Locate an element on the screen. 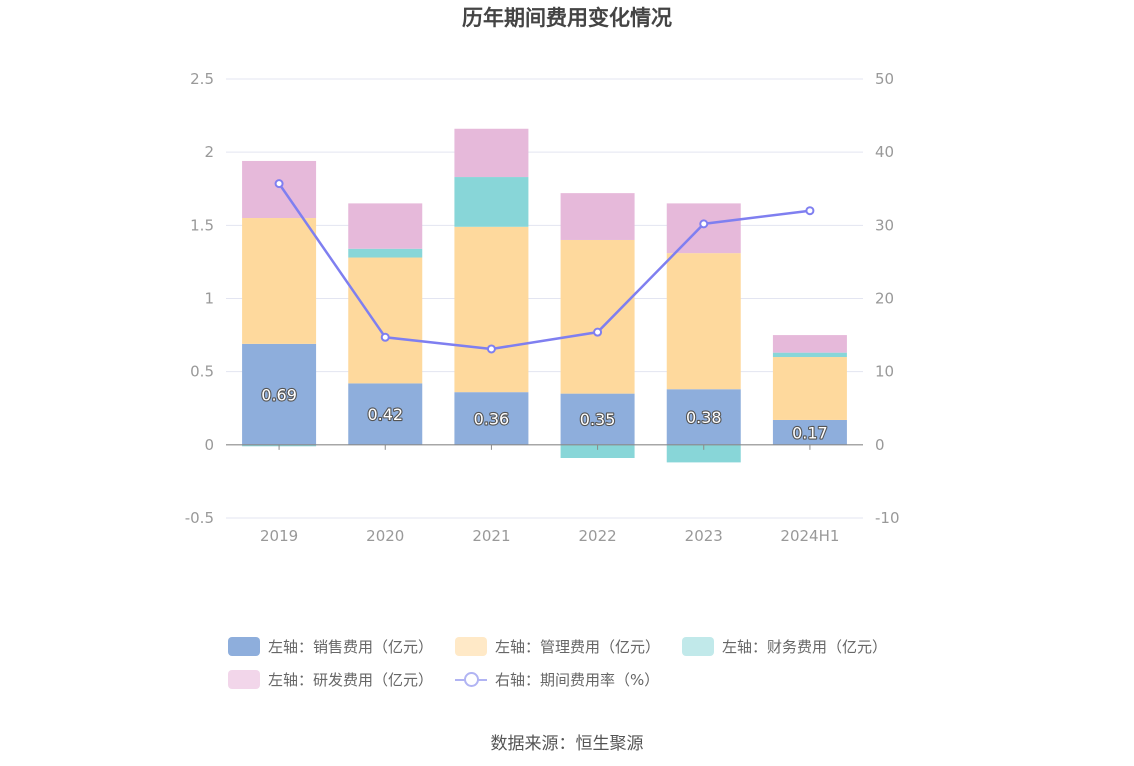 The height and width of the screenshot is (766, 1134). right-axis-tick-label: -10 is located at coordinates (887, 518).